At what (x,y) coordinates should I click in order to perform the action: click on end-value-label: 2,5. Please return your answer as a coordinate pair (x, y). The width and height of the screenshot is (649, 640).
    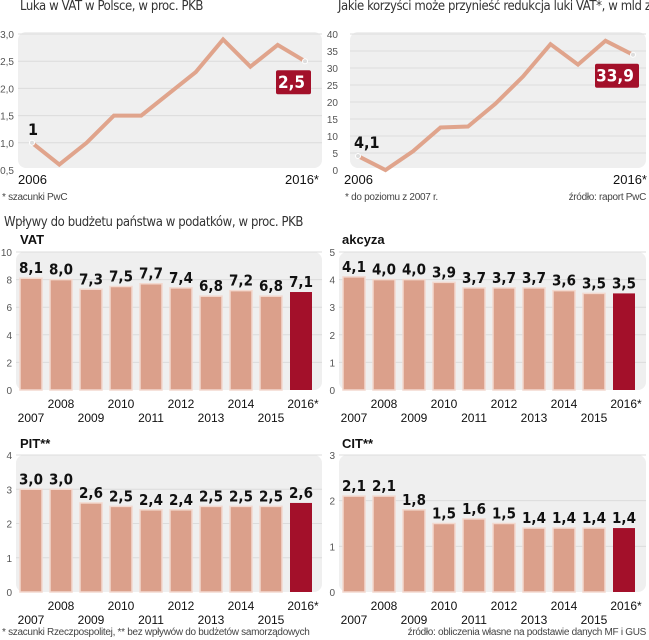
    Looking at the image, I should click on (291, 83).